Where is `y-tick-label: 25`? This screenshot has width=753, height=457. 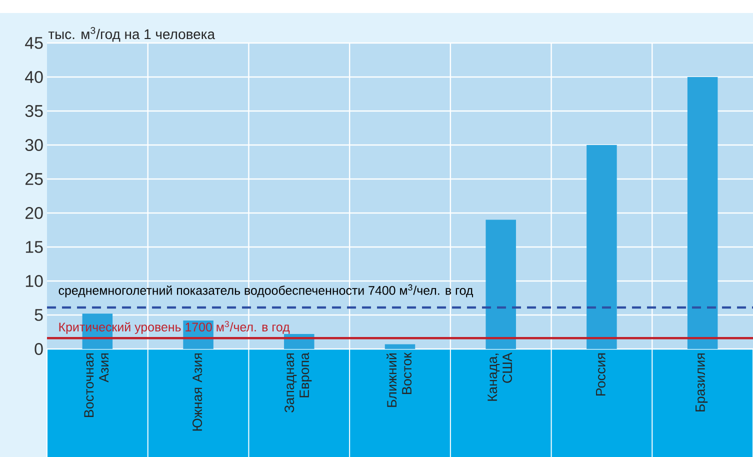 y-tick-label: 25 is located at coordinates (34, 179).